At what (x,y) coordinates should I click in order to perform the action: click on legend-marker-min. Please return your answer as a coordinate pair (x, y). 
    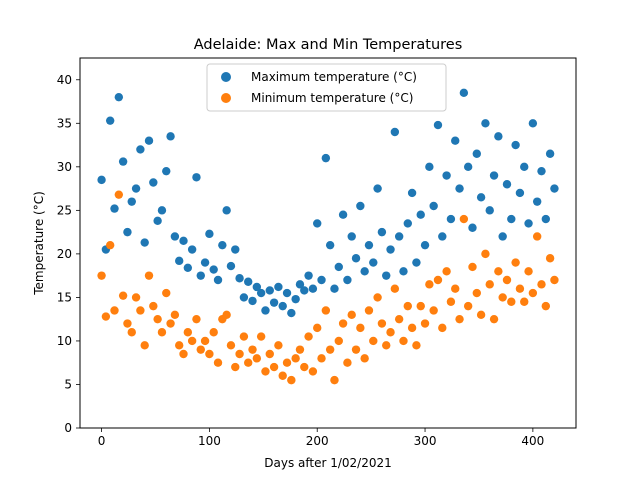
    Looking at the image, I should click on (226, 98).